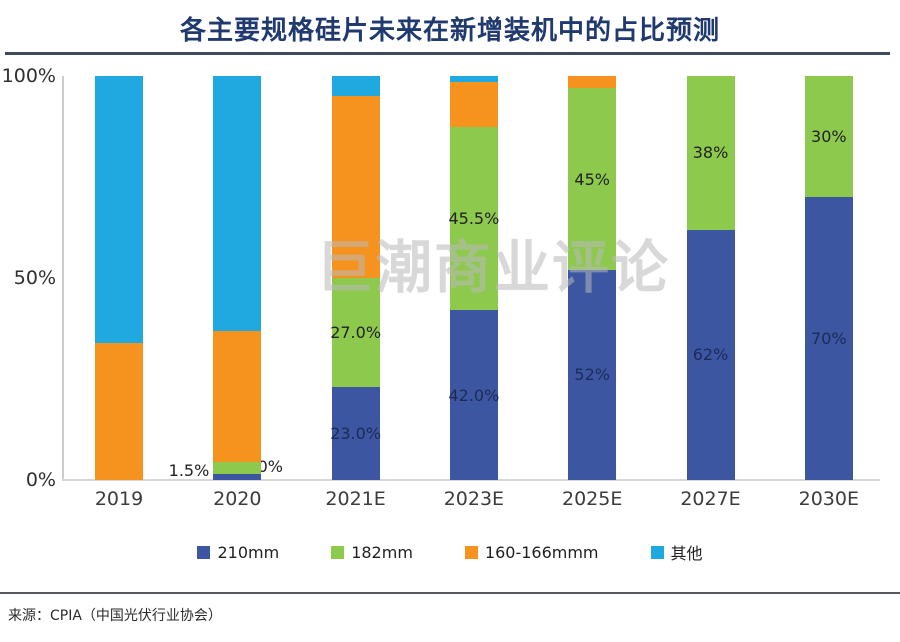 This screenshot has height=642, width=900. I want to click on segment-label: 42.0%, so click(474, 395).